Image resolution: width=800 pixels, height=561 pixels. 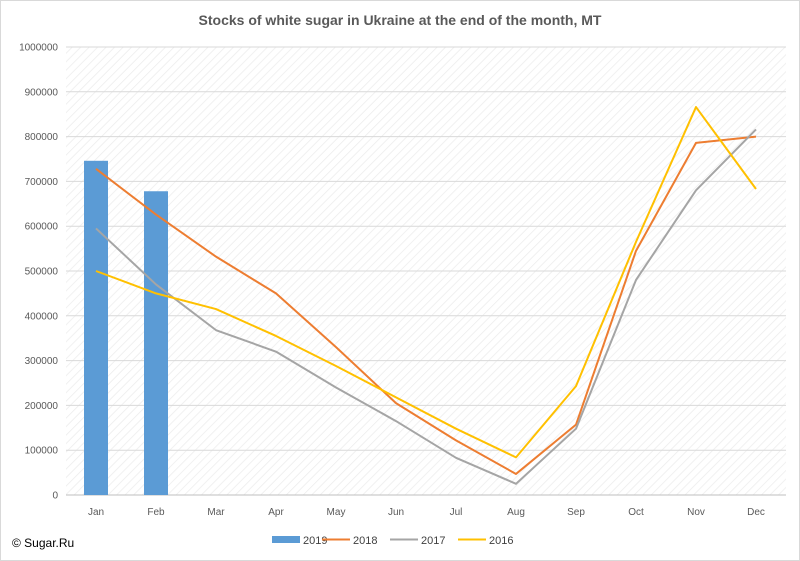 What do you see at coordinates (336, 512) in the screenshot?
I see `x-tick-label: May` at bounding box center [336, 512].